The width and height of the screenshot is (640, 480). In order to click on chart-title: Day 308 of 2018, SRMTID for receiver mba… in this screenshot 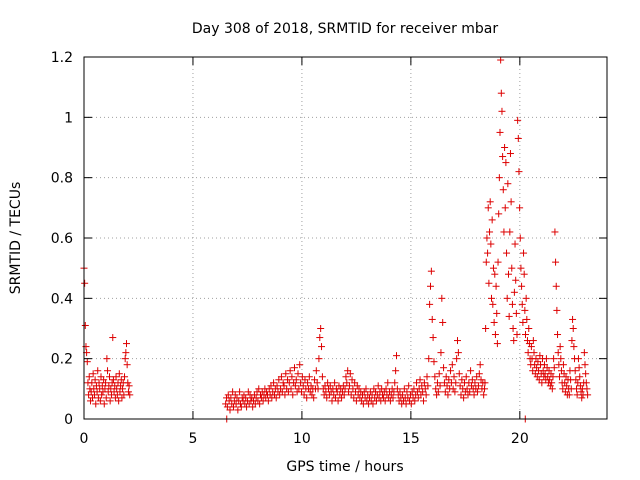, I will do `click(345, 29)`.